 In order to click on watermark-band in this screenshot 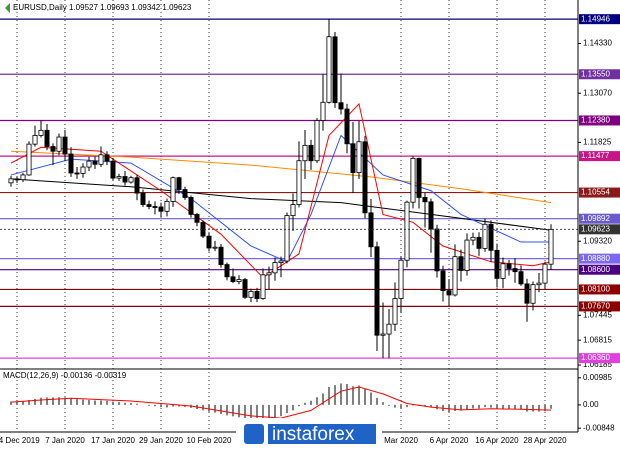, I will do `click(322, 434)`.